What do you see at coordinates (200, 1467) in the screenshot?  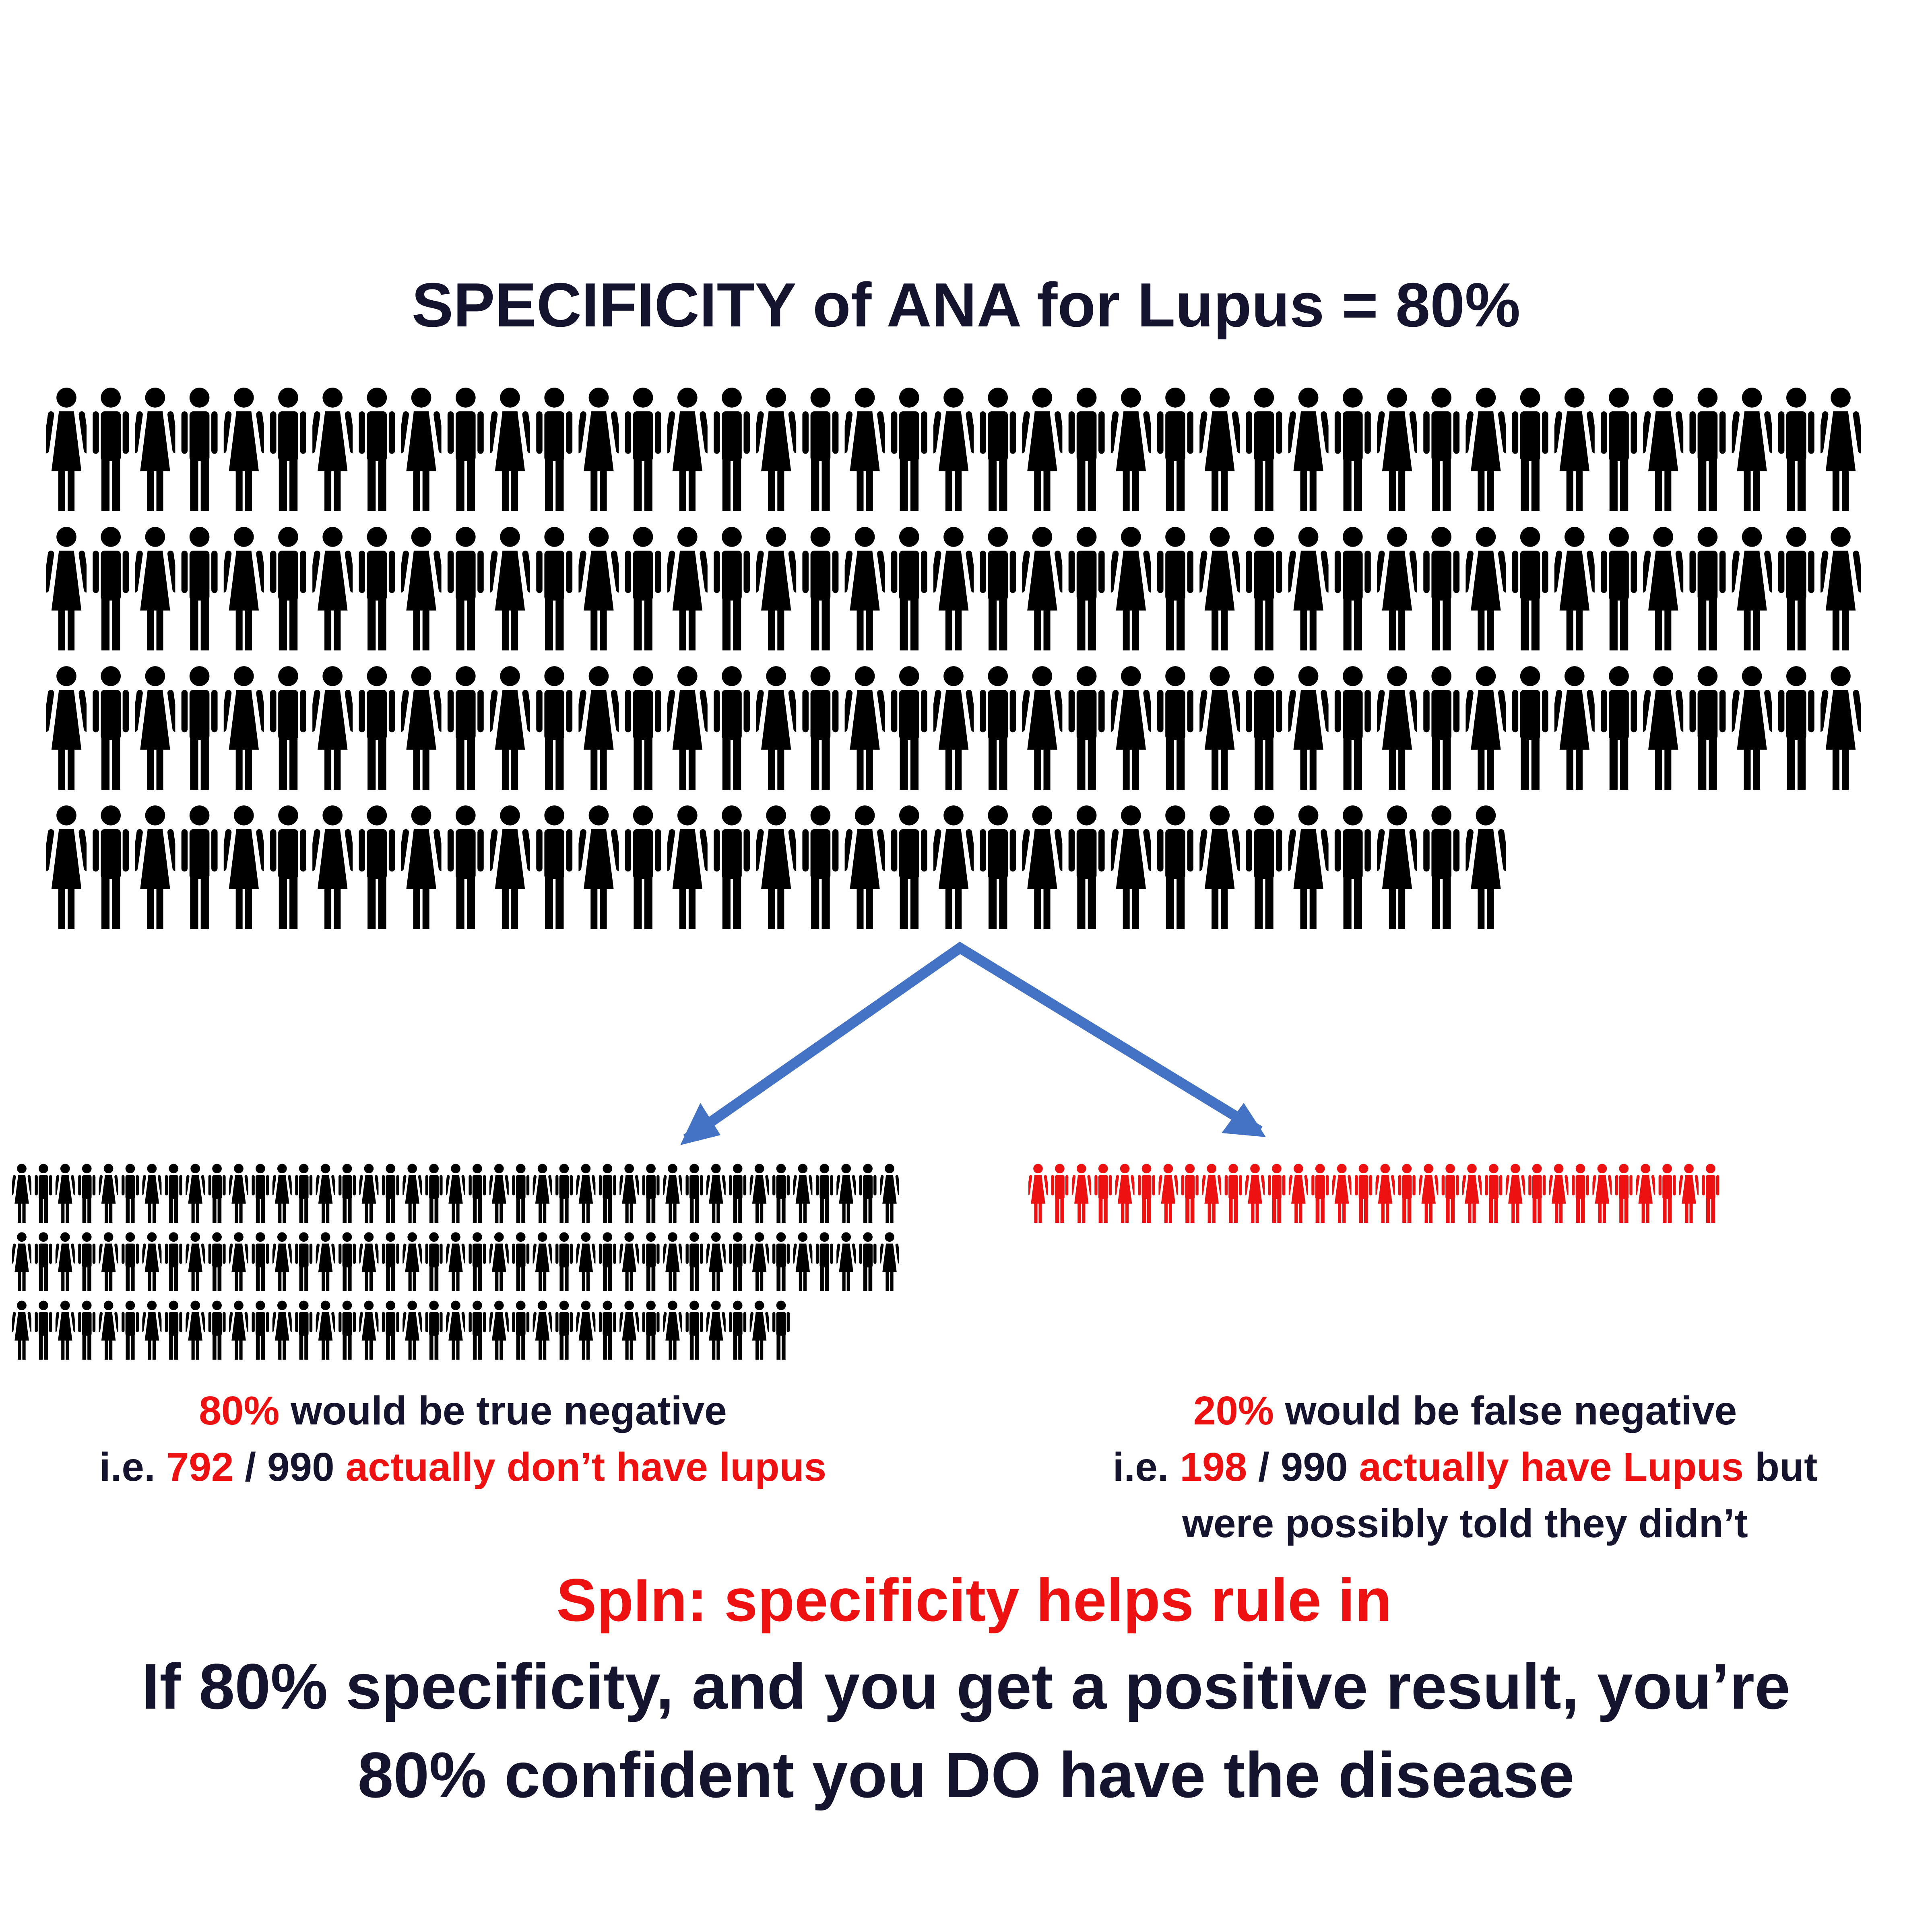 I see `count: 792` at bounding box center [200, 1467].